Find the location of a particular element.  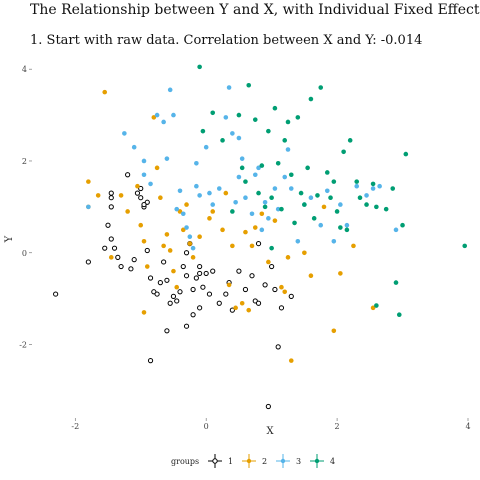

y-tick-label: 4 is located at coordinates (24, 69).